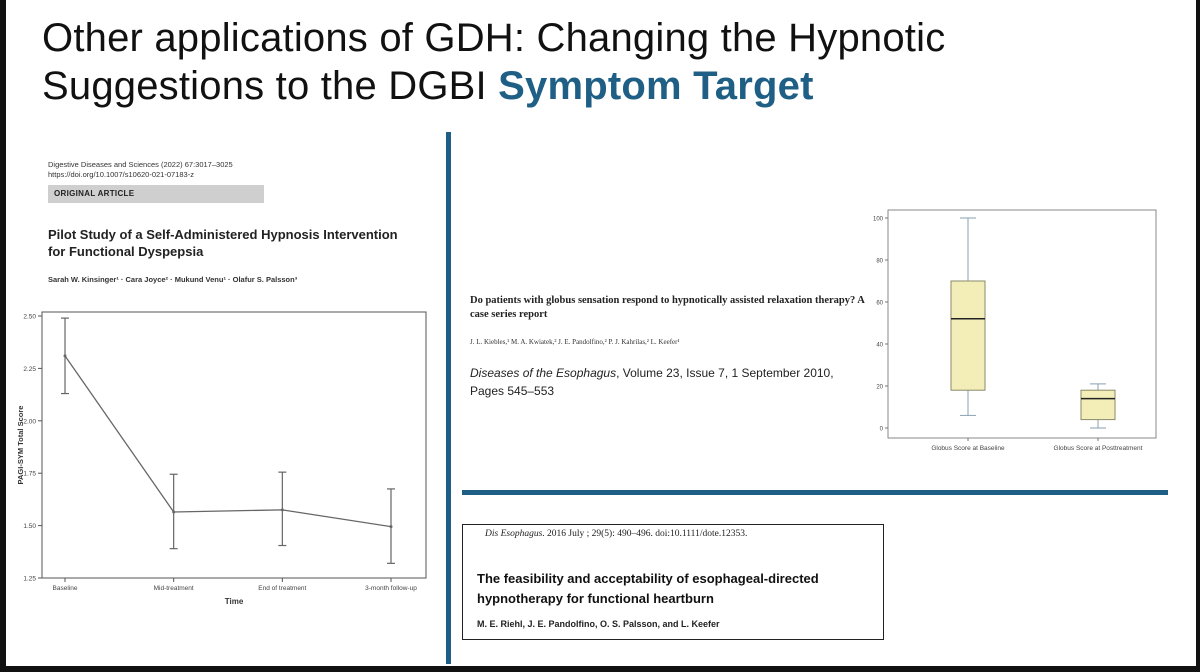 This screenshot has width=1200, height=672. Describe the element at coordinates (29, 421) in the screenshot. I see `chart1-y-tick-label: 2.00` at that location.